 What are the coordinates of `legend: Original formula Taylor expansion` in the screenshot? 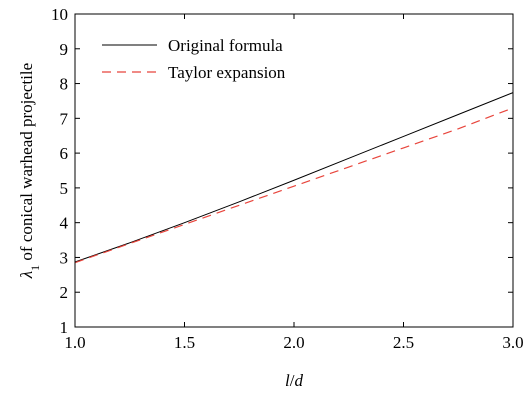 It's located at (194, 59).